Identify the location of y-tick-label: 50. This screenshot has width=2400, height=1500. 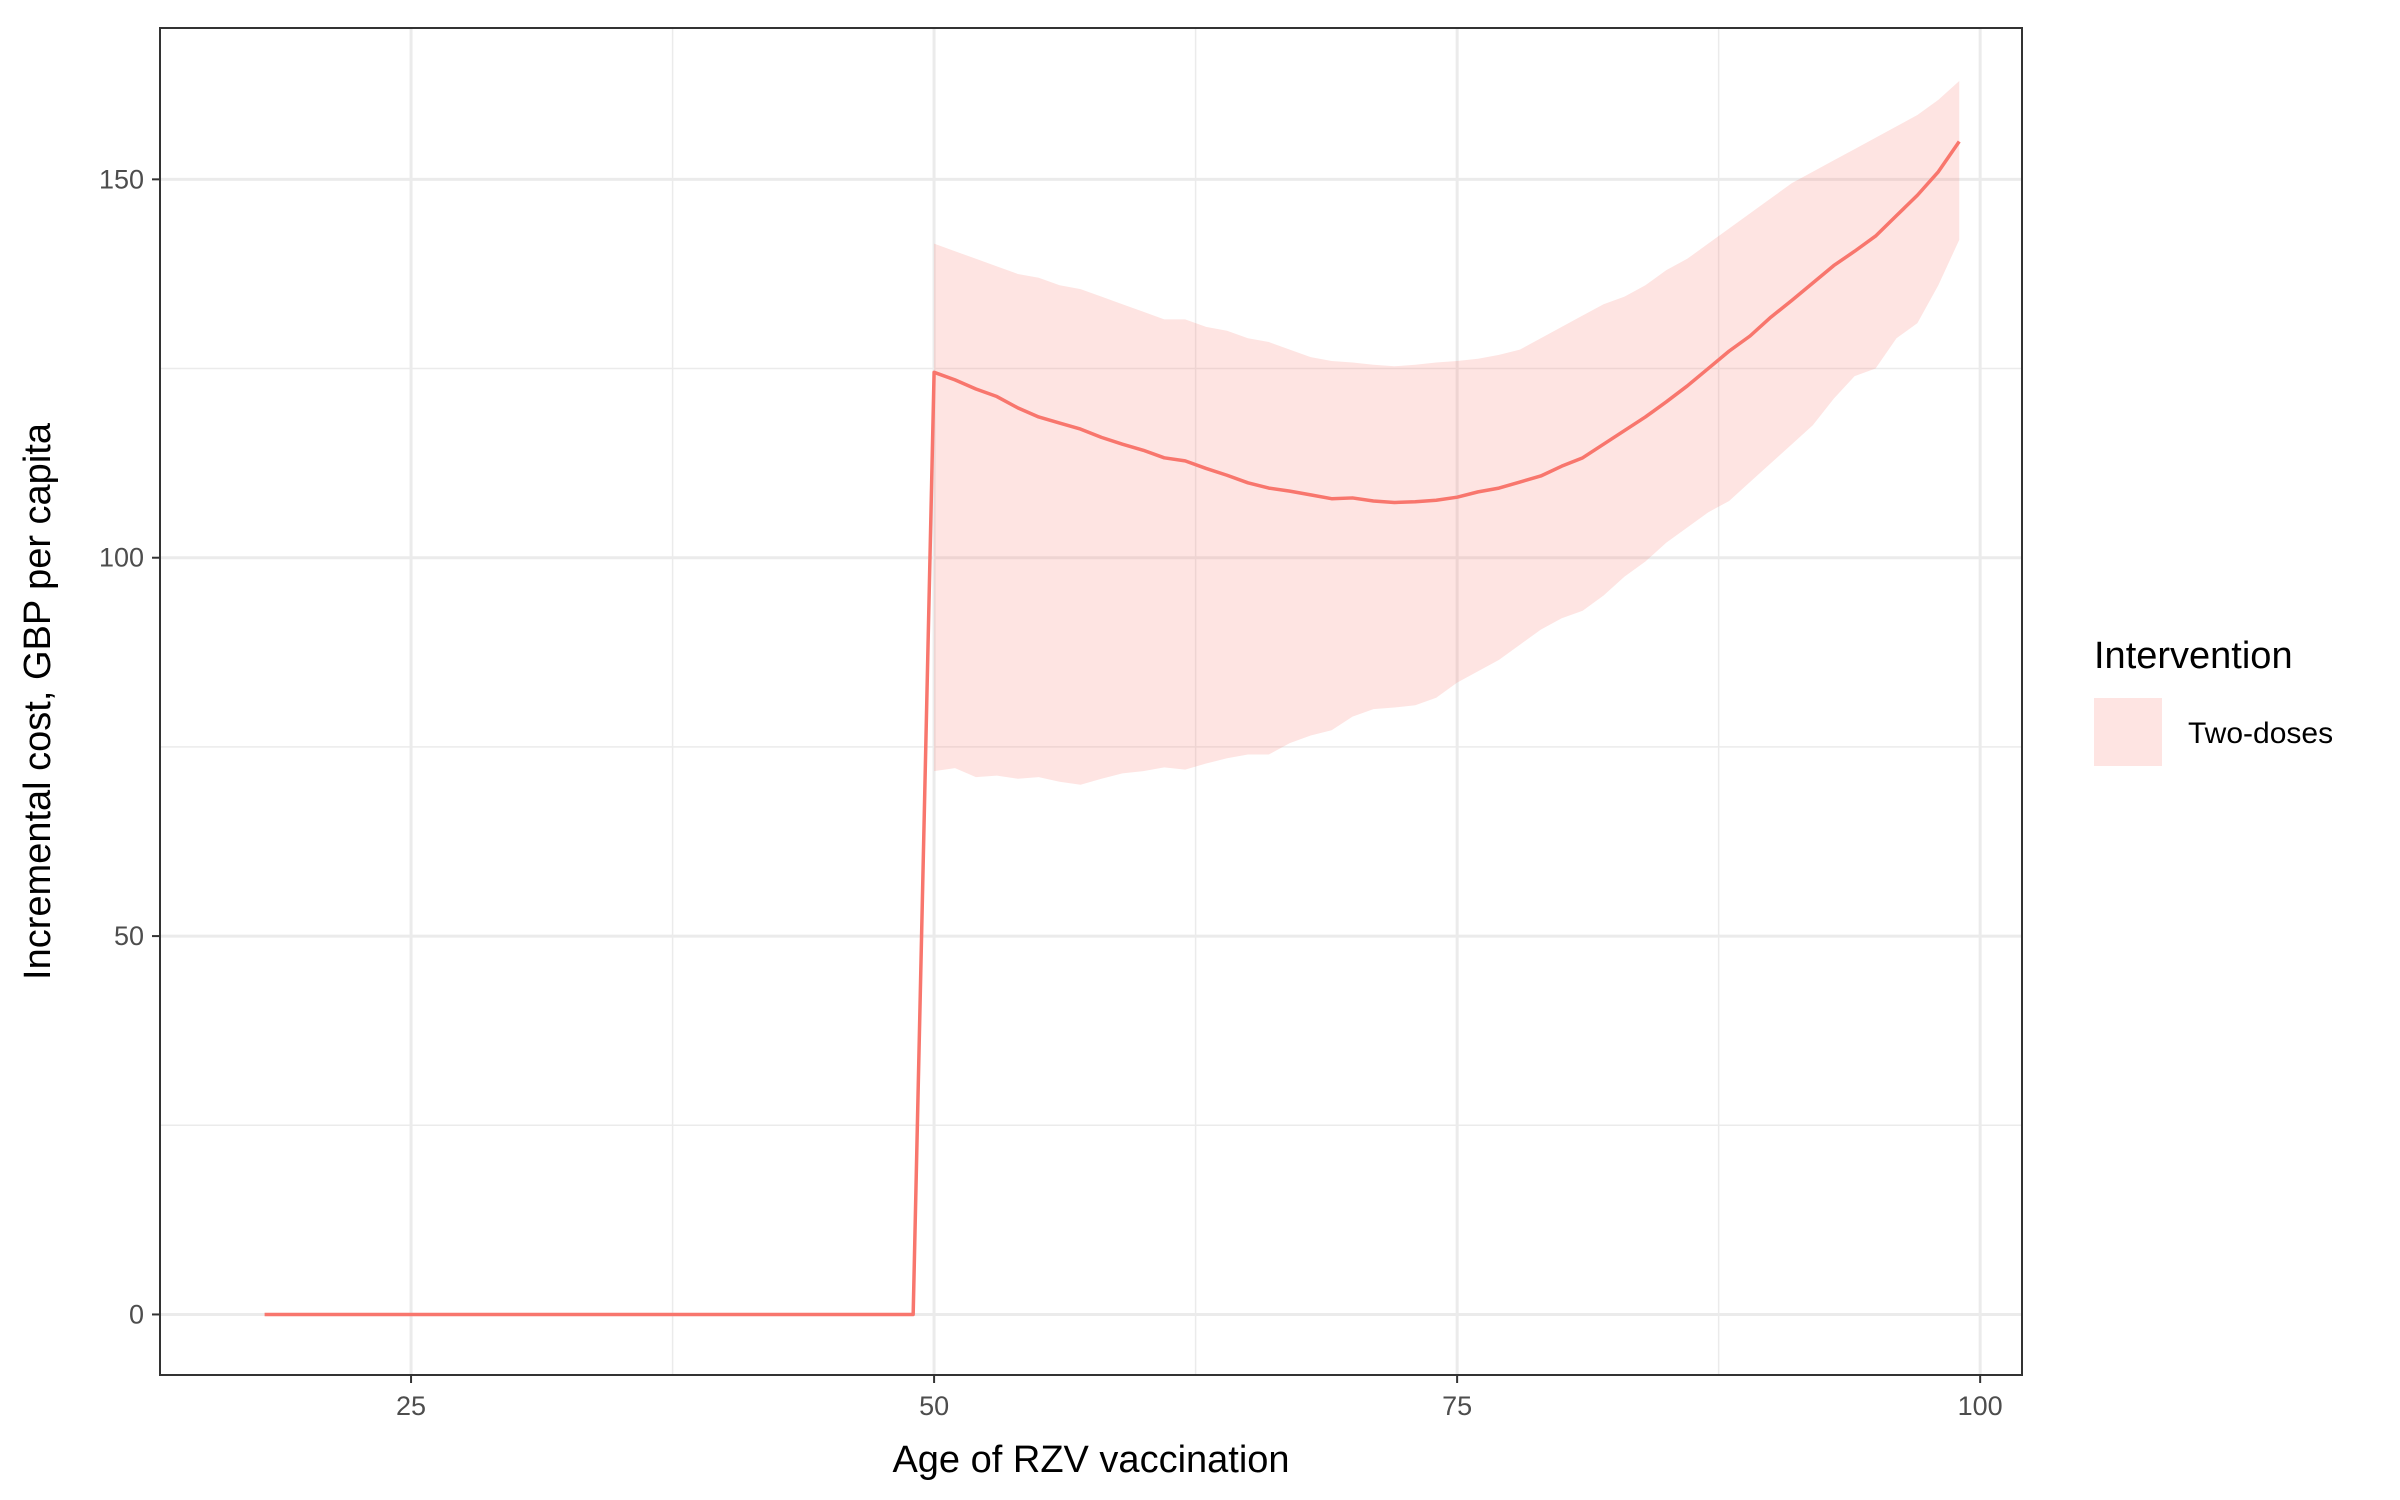
(129, 936).